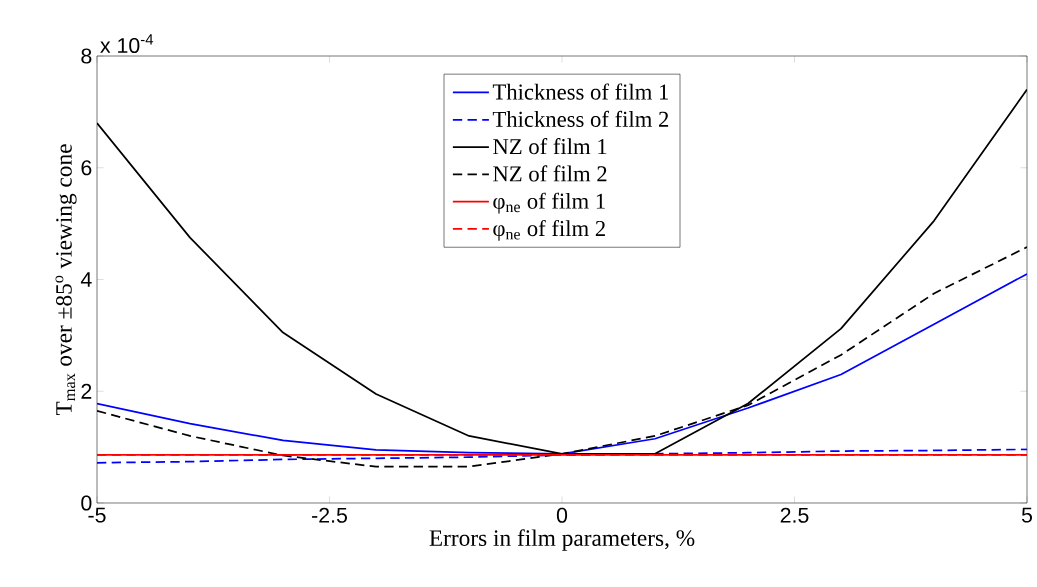 Image resolution: width=1037 pixels, height=587 pixels. Describe the element at coordinates (580, 91) in the screenshot. I see `legend-label: Thickness of film 1` at that location.